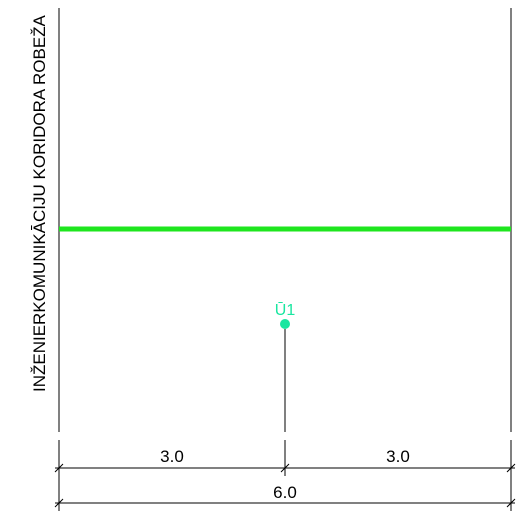  What do you see at coordinates (398, 456) in the screenshot?
I see `dim-right-segment-label: 3.0` at bounding box center [398, 456].